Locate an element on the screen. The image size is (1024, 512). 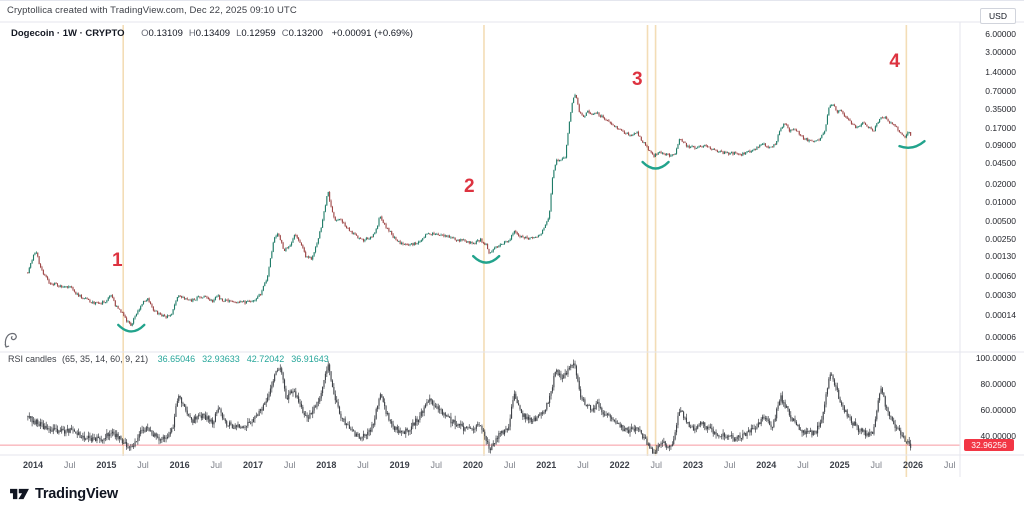
price-tick-label: 0.00030 is located at coordinates (1000, 294).